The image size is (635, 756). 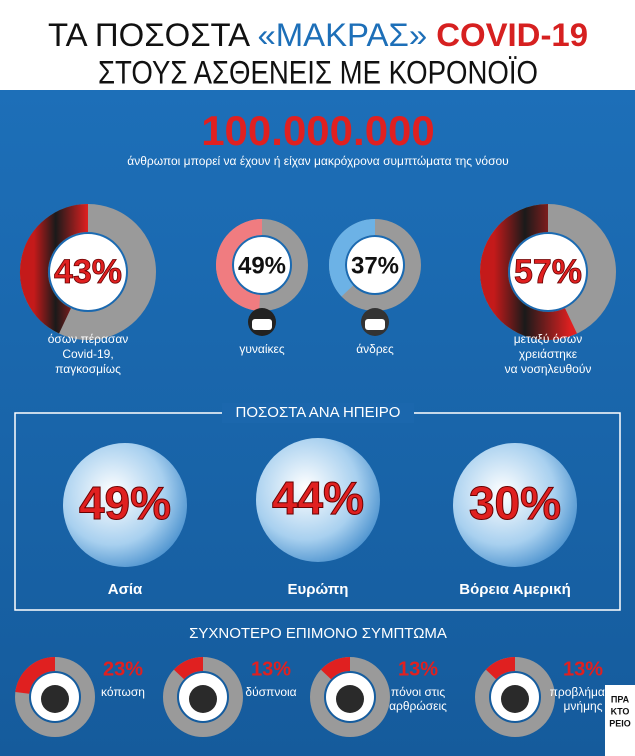 What do you see at coordinates (318, 633) in the screenshot?
I see `symptom-heading: ΣΥΧΝΟΤΕΡΟ ΕΠΙΜΟΝΟ ΣΥΜΠΤΩΜΑ` at bounding box center [318, 633].